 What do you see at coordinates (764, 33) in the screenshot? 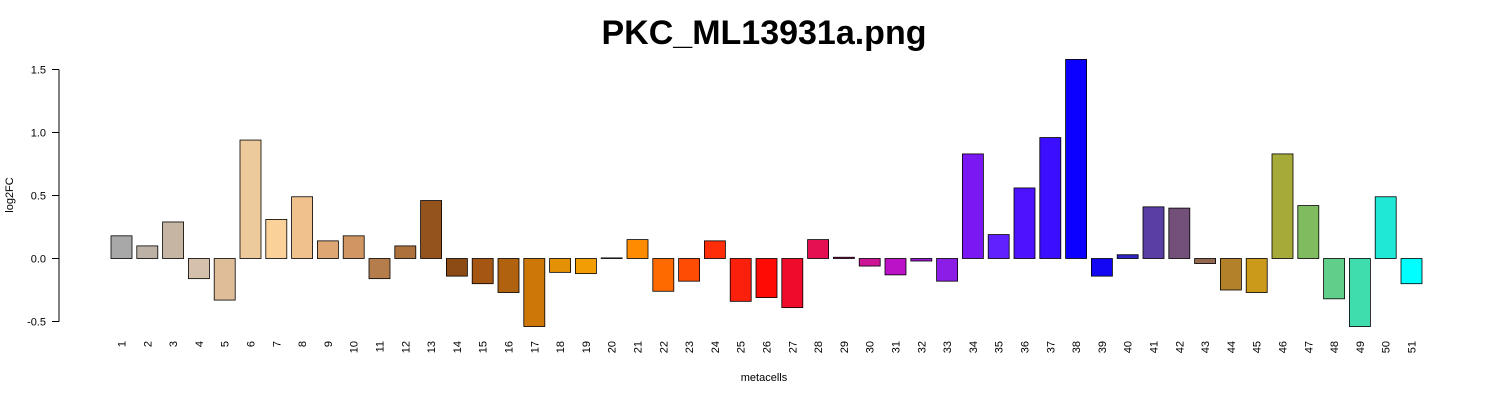
I see `chart-title: PKC_ML13931a.png` at bounding box center [764, 33].